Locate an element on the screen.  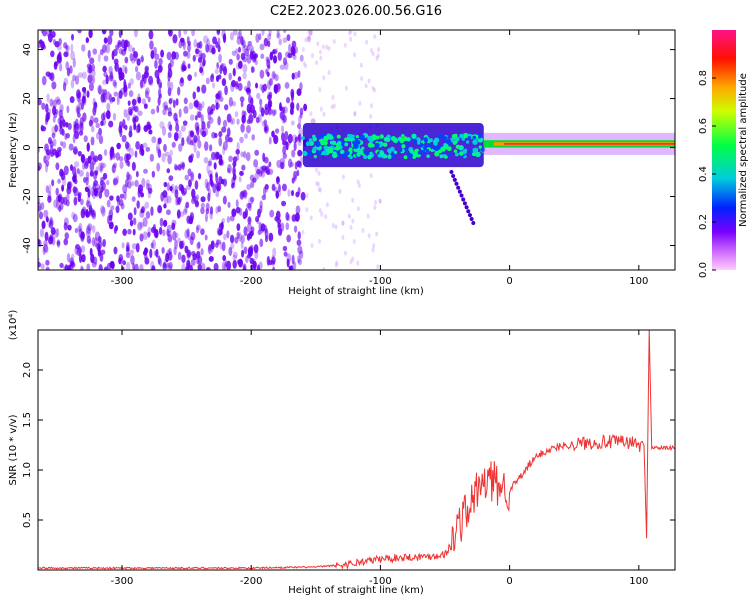
signal-trail-speck is located at coordinates (468, 211).